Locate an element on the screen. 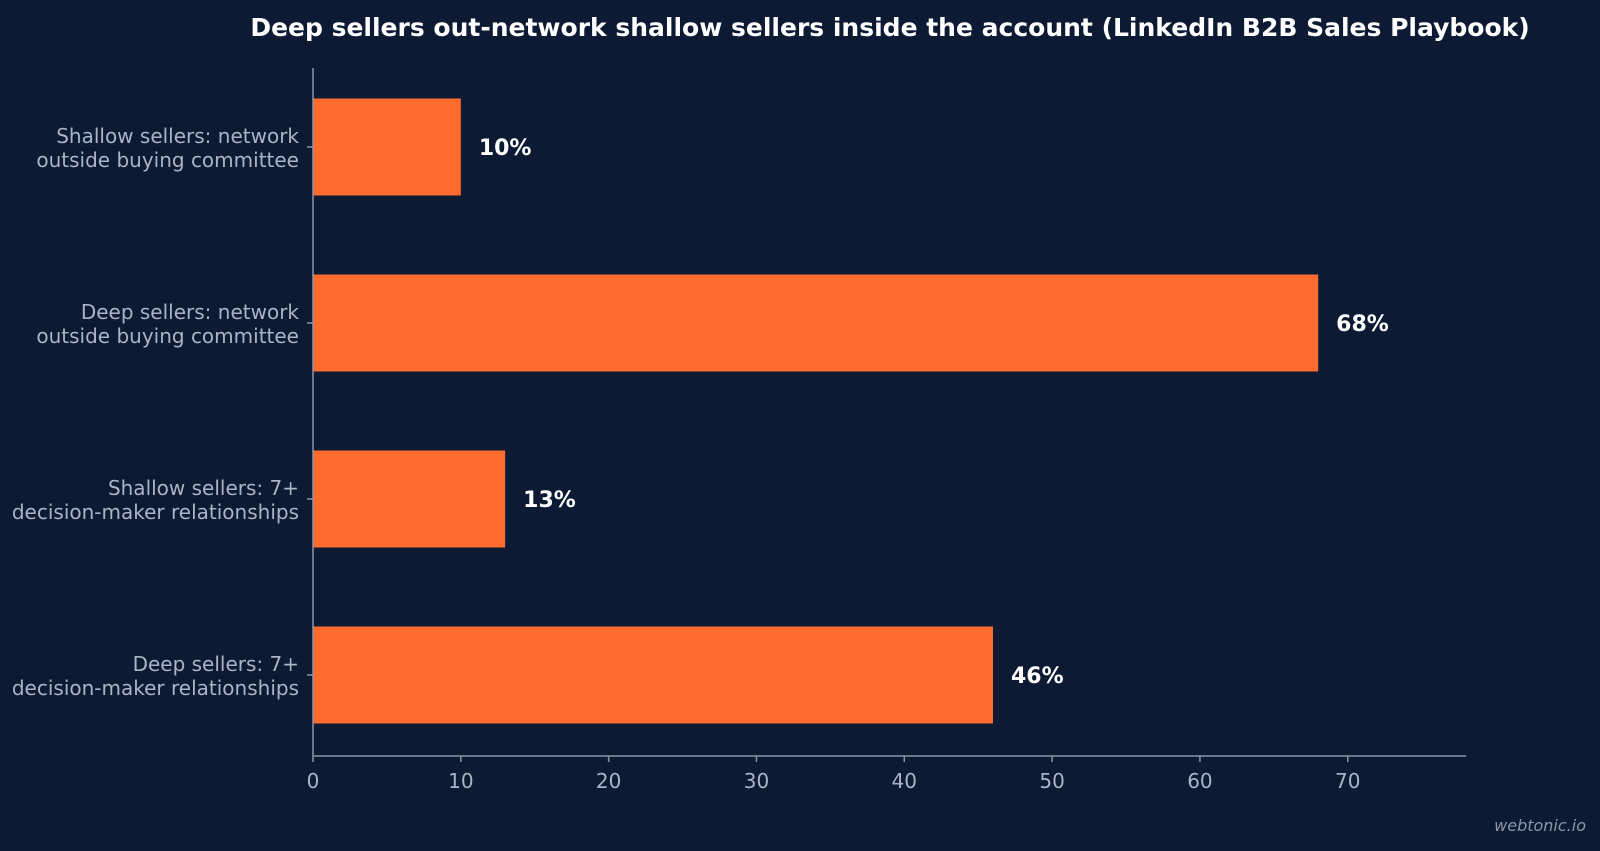 The image size is (1600, 851). value-label-3: 46% is located at coordinates (1037, 676).